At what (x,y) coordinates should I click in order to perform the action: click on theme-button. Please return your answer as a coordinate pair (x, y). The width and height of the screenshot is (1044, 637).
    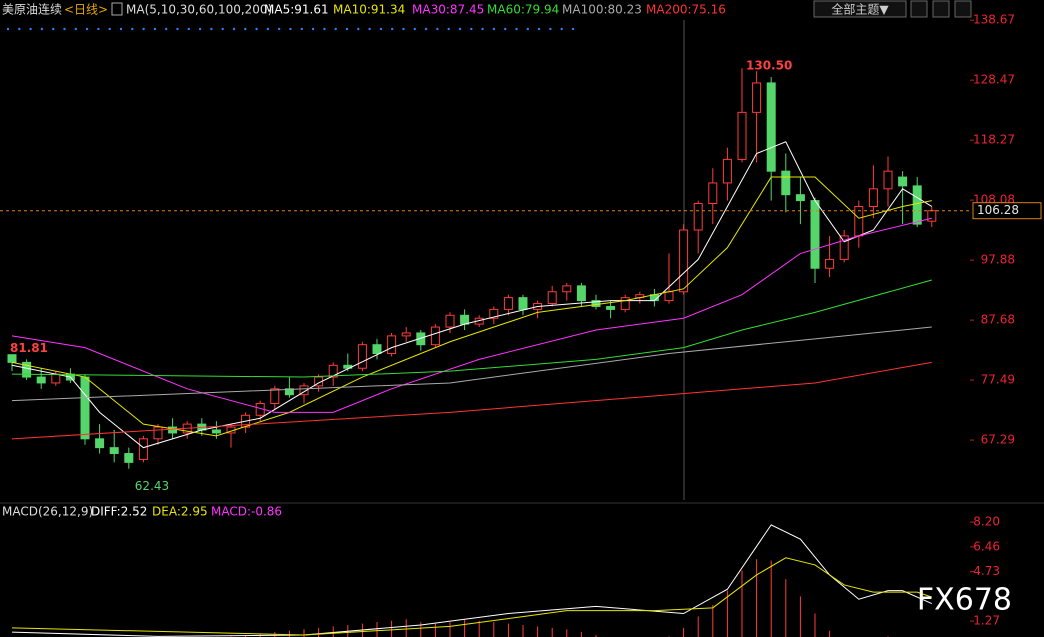
    Looking at the image, I should click on (860, 9).